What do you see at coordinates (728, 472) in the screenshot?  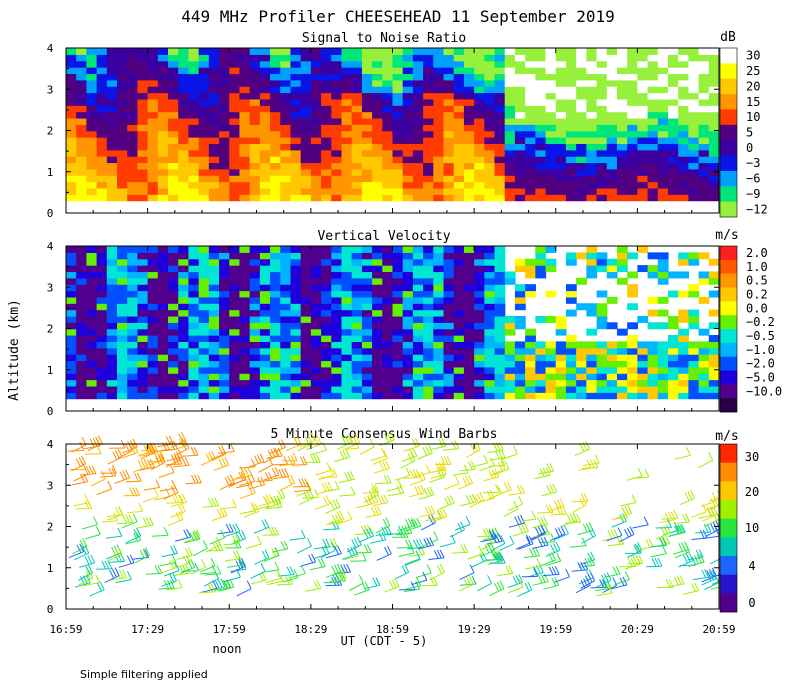 I see `colorbar-swatch` at bounding box center [728, 472].